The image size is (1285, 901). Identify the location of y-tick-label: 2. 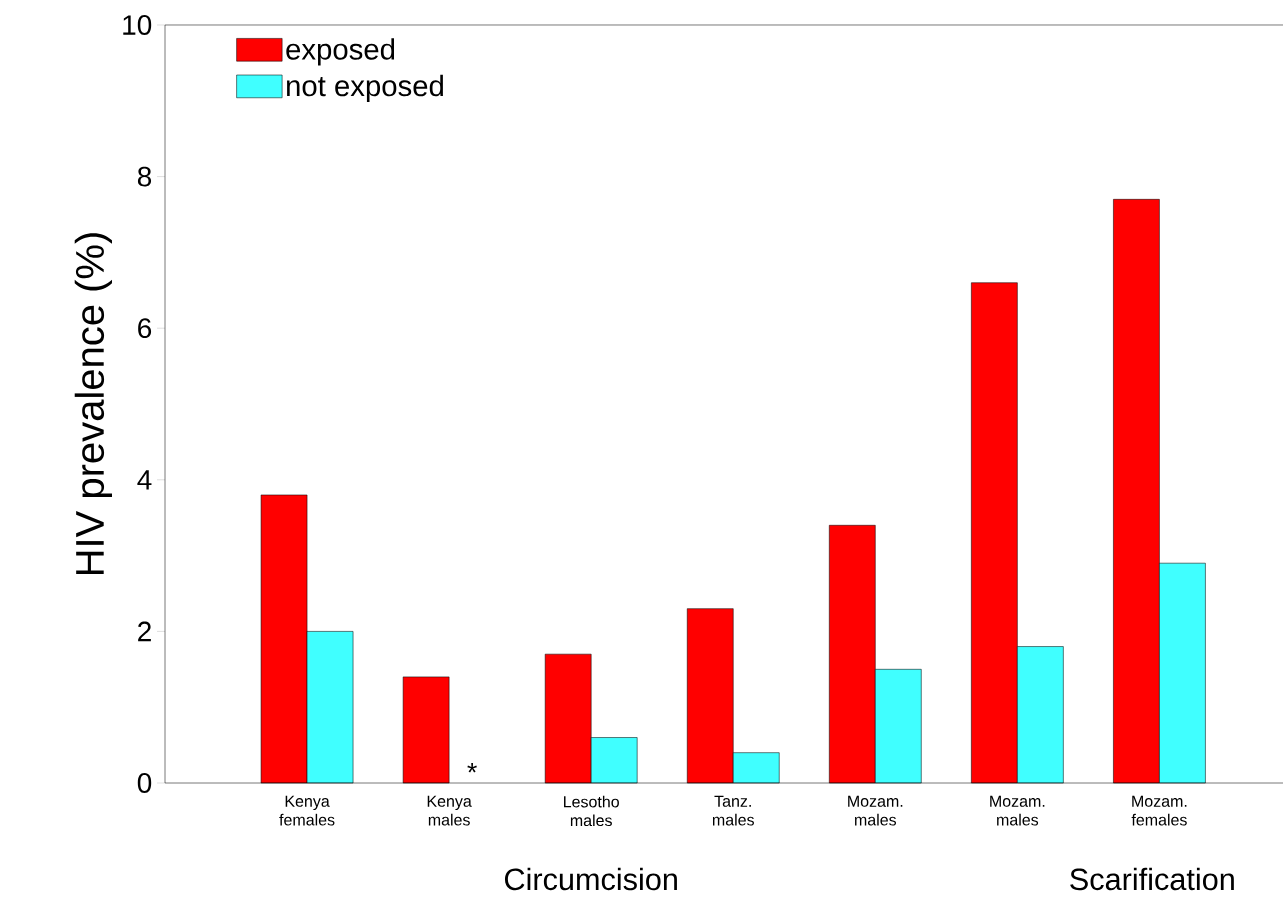
(144, 631).